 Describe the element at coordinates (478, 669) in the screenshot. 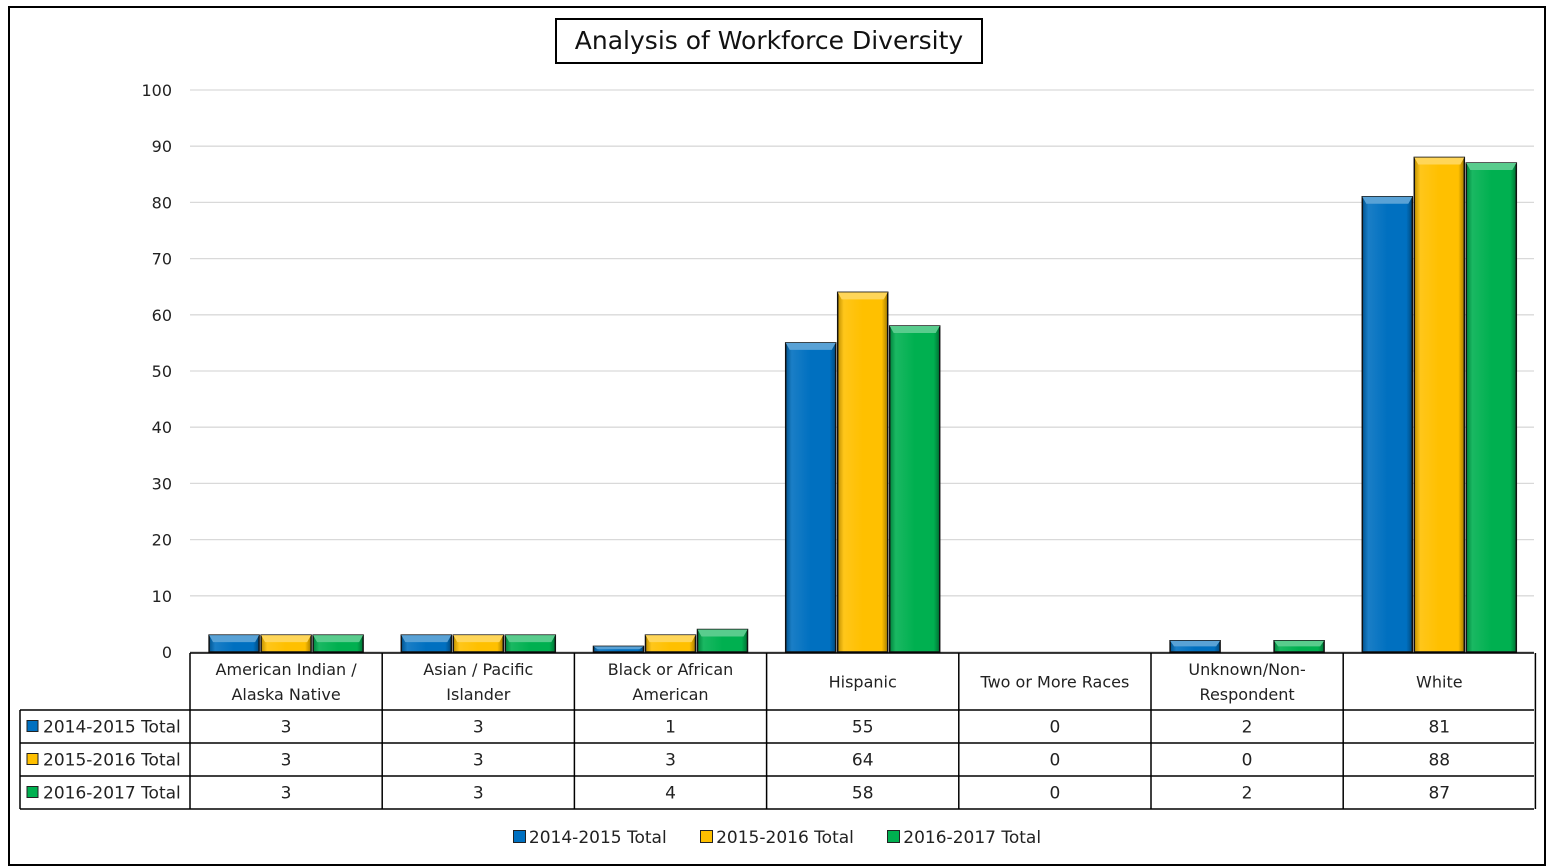

I see `category-label: Asian / Pacific` at that location.